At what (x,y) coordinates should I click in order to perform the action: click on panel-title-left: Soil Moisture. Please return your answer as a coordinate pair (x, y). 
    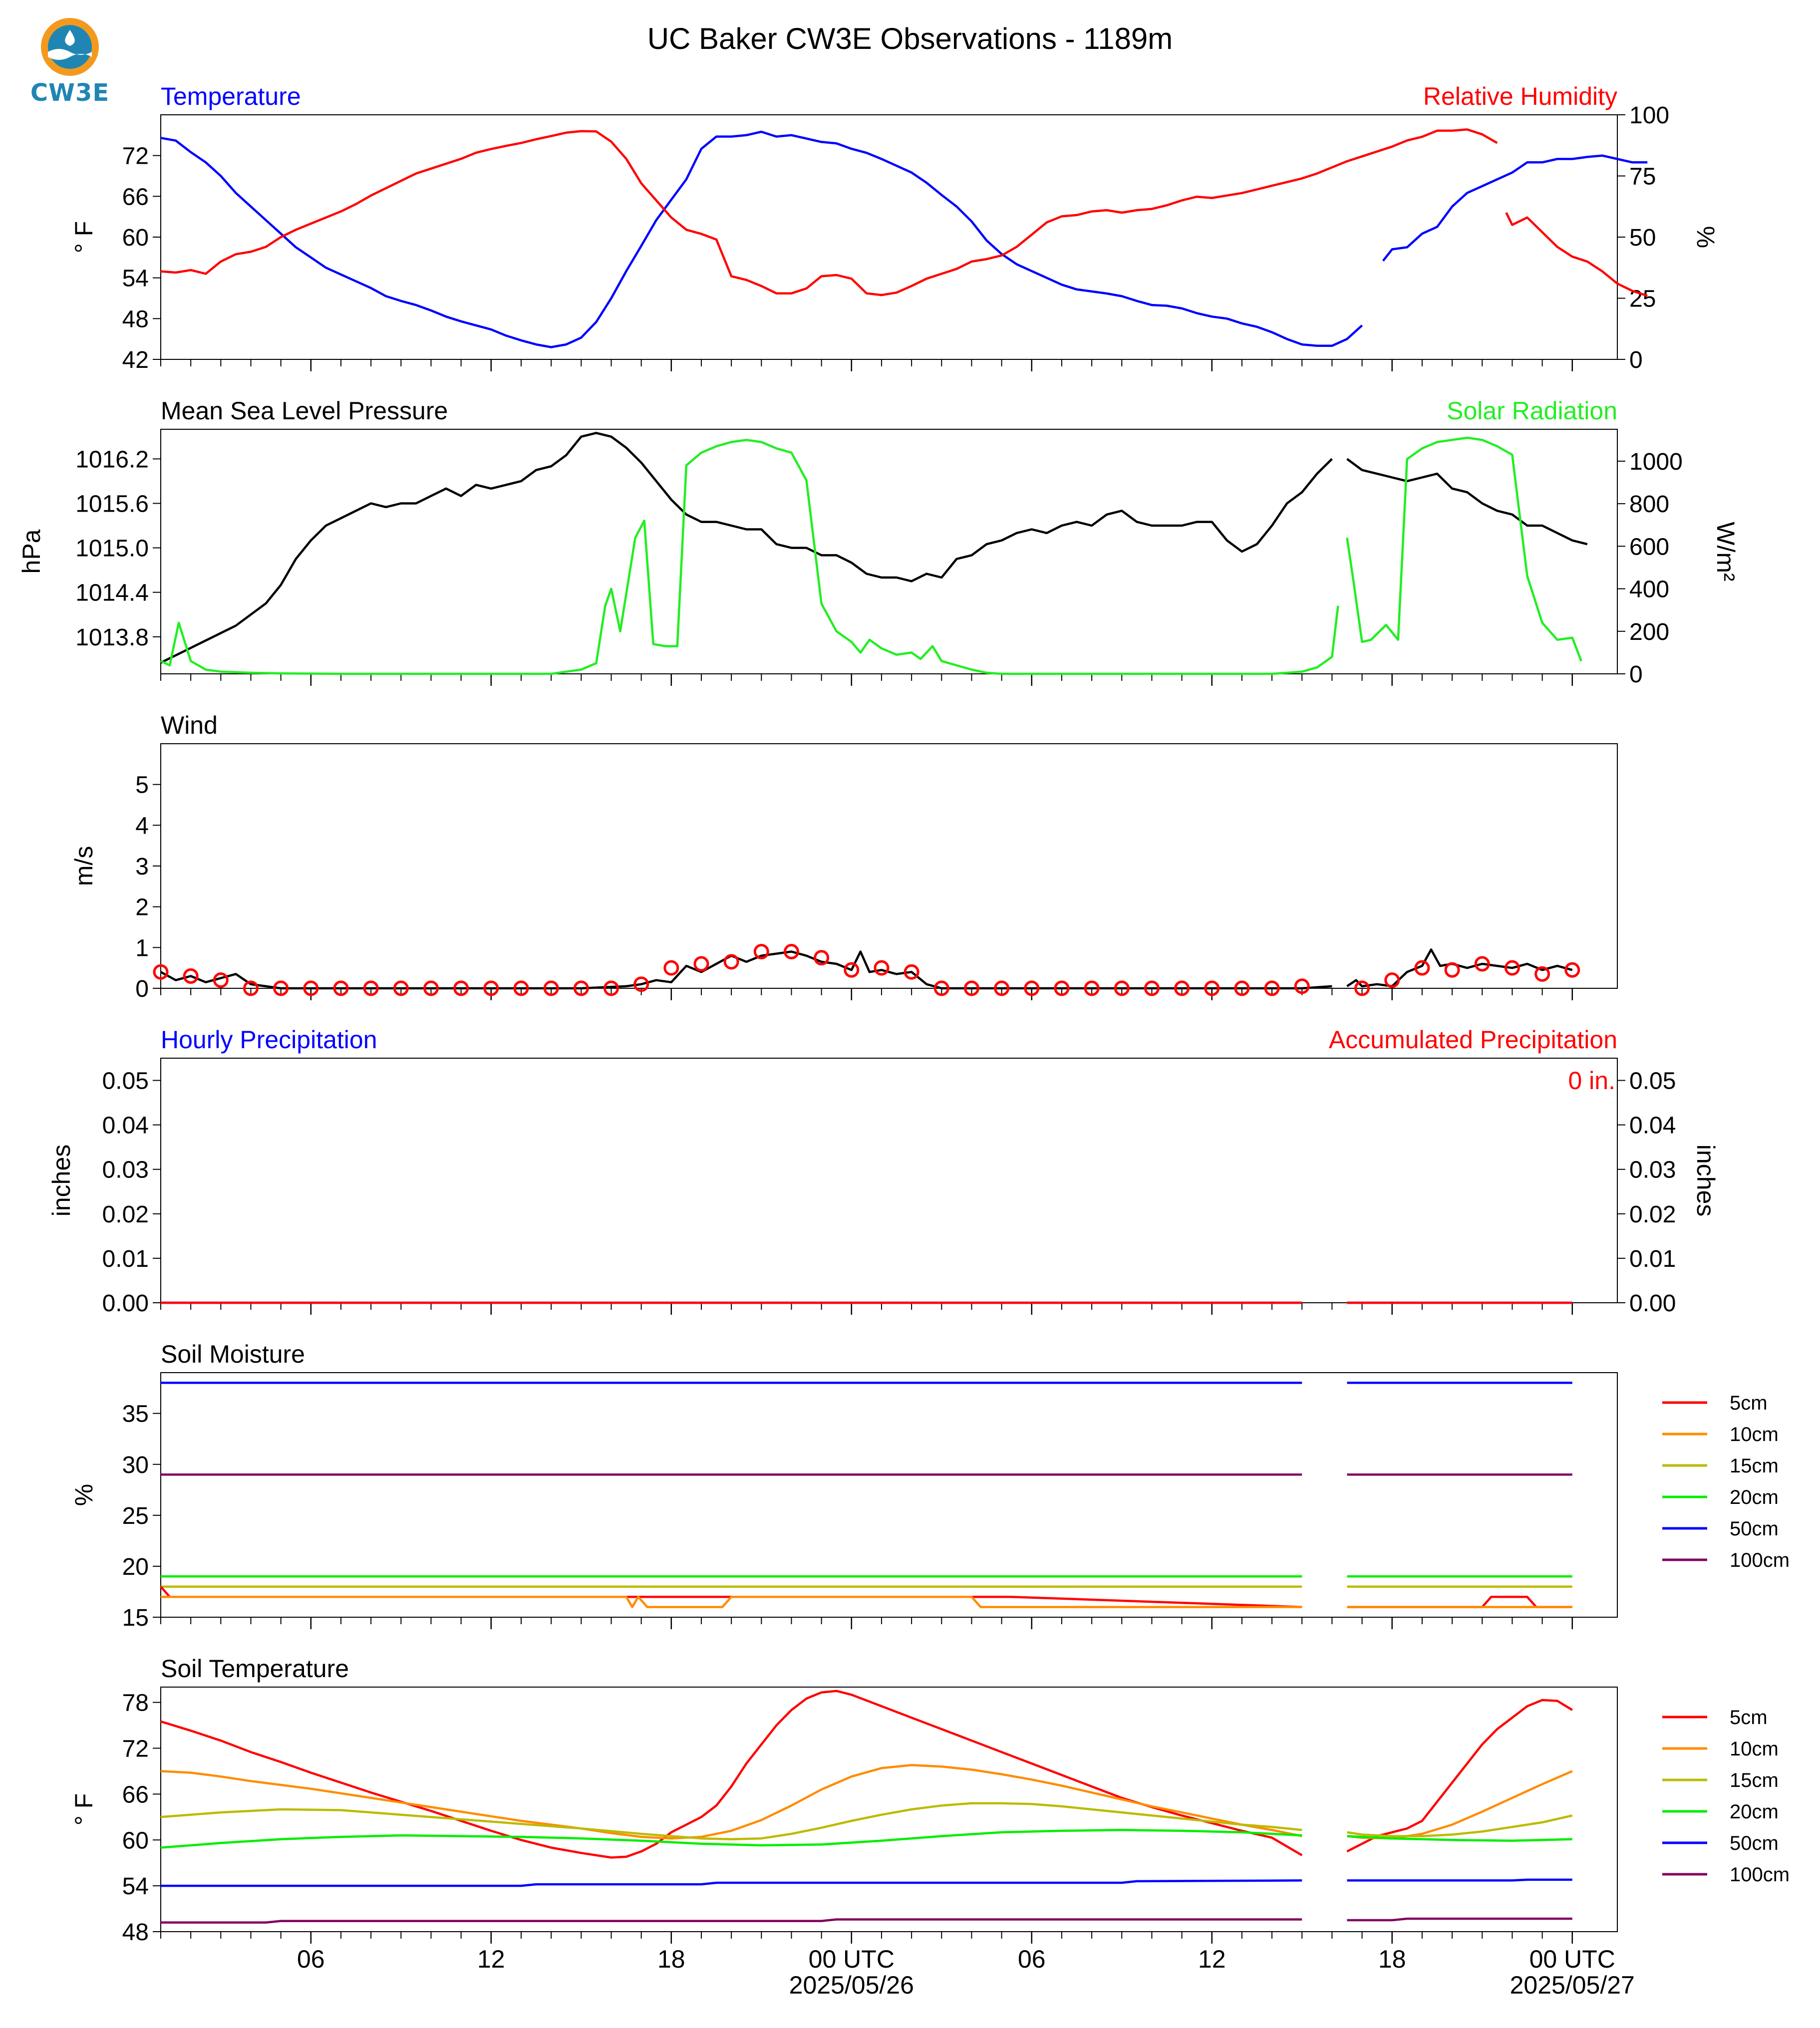
    Looking at the image, I should click on (233, 1354).